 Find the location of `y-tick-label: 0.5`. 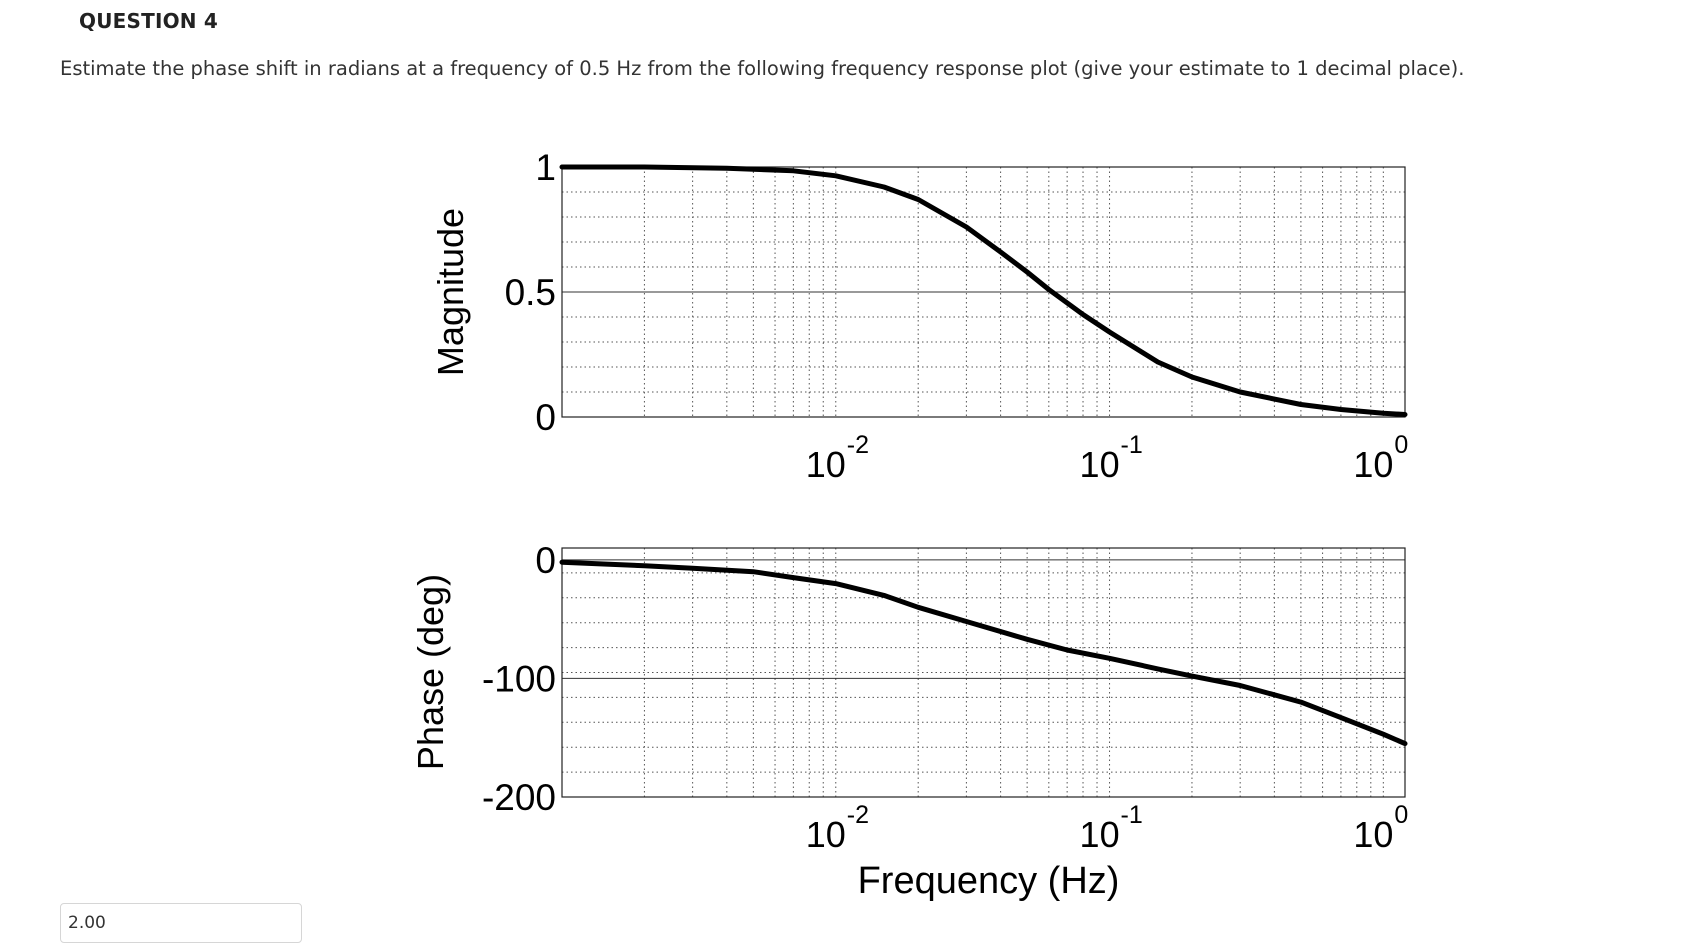

y-tick-label: 0.5 is located at coordinates (530, 292).